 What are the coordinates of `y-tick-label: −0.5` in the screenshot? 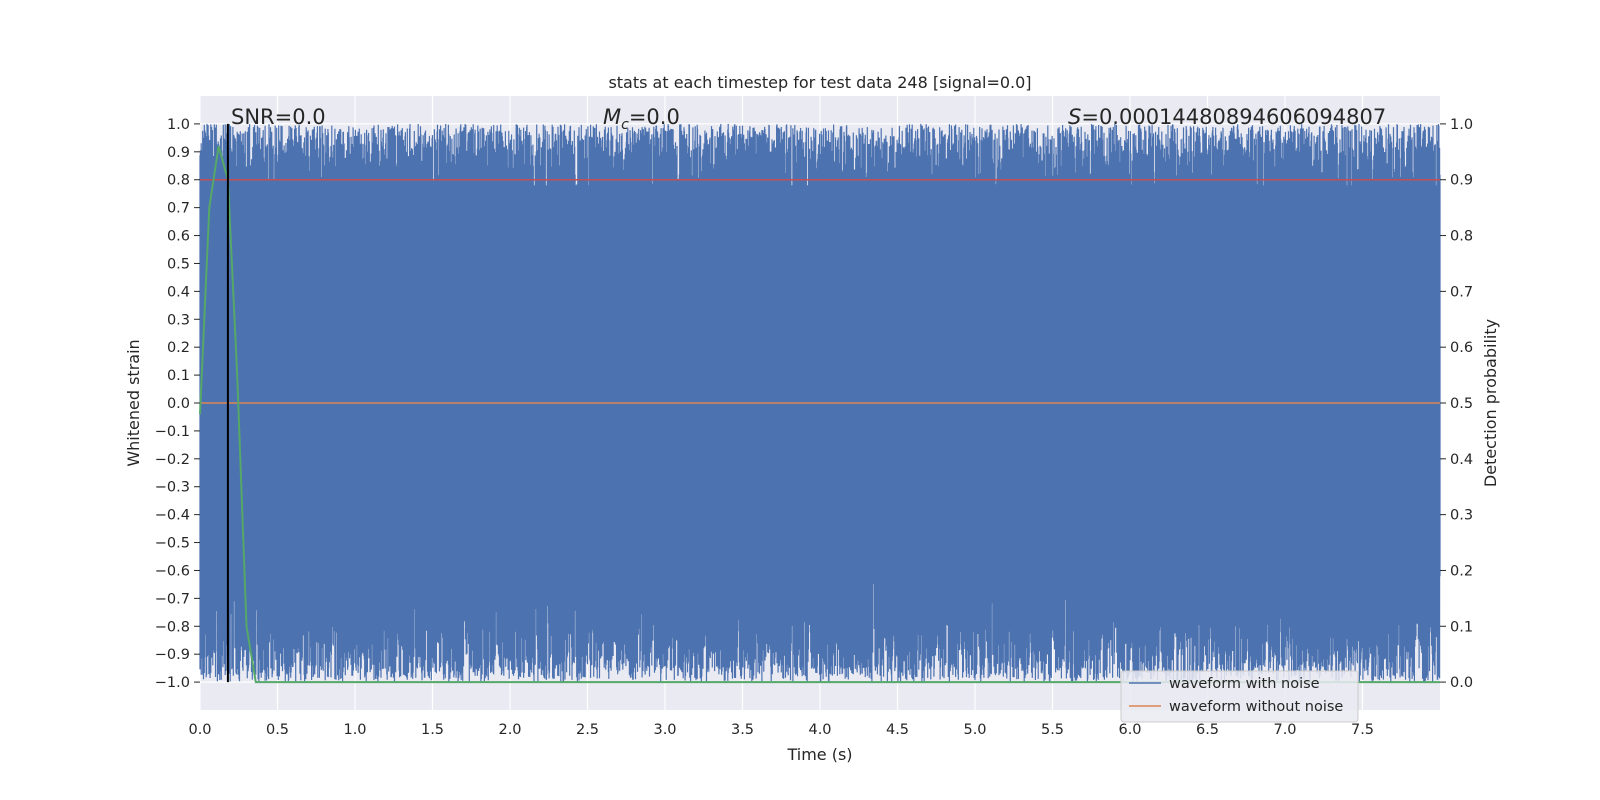 It's located at (172, 544).